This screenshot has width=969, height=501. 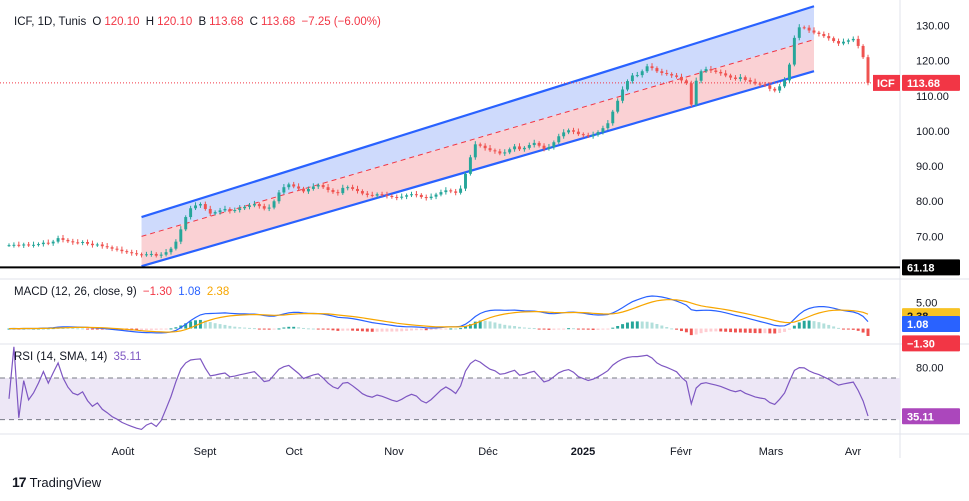 I want to click on time-tick-label: Août, so click(x=123, y=452).